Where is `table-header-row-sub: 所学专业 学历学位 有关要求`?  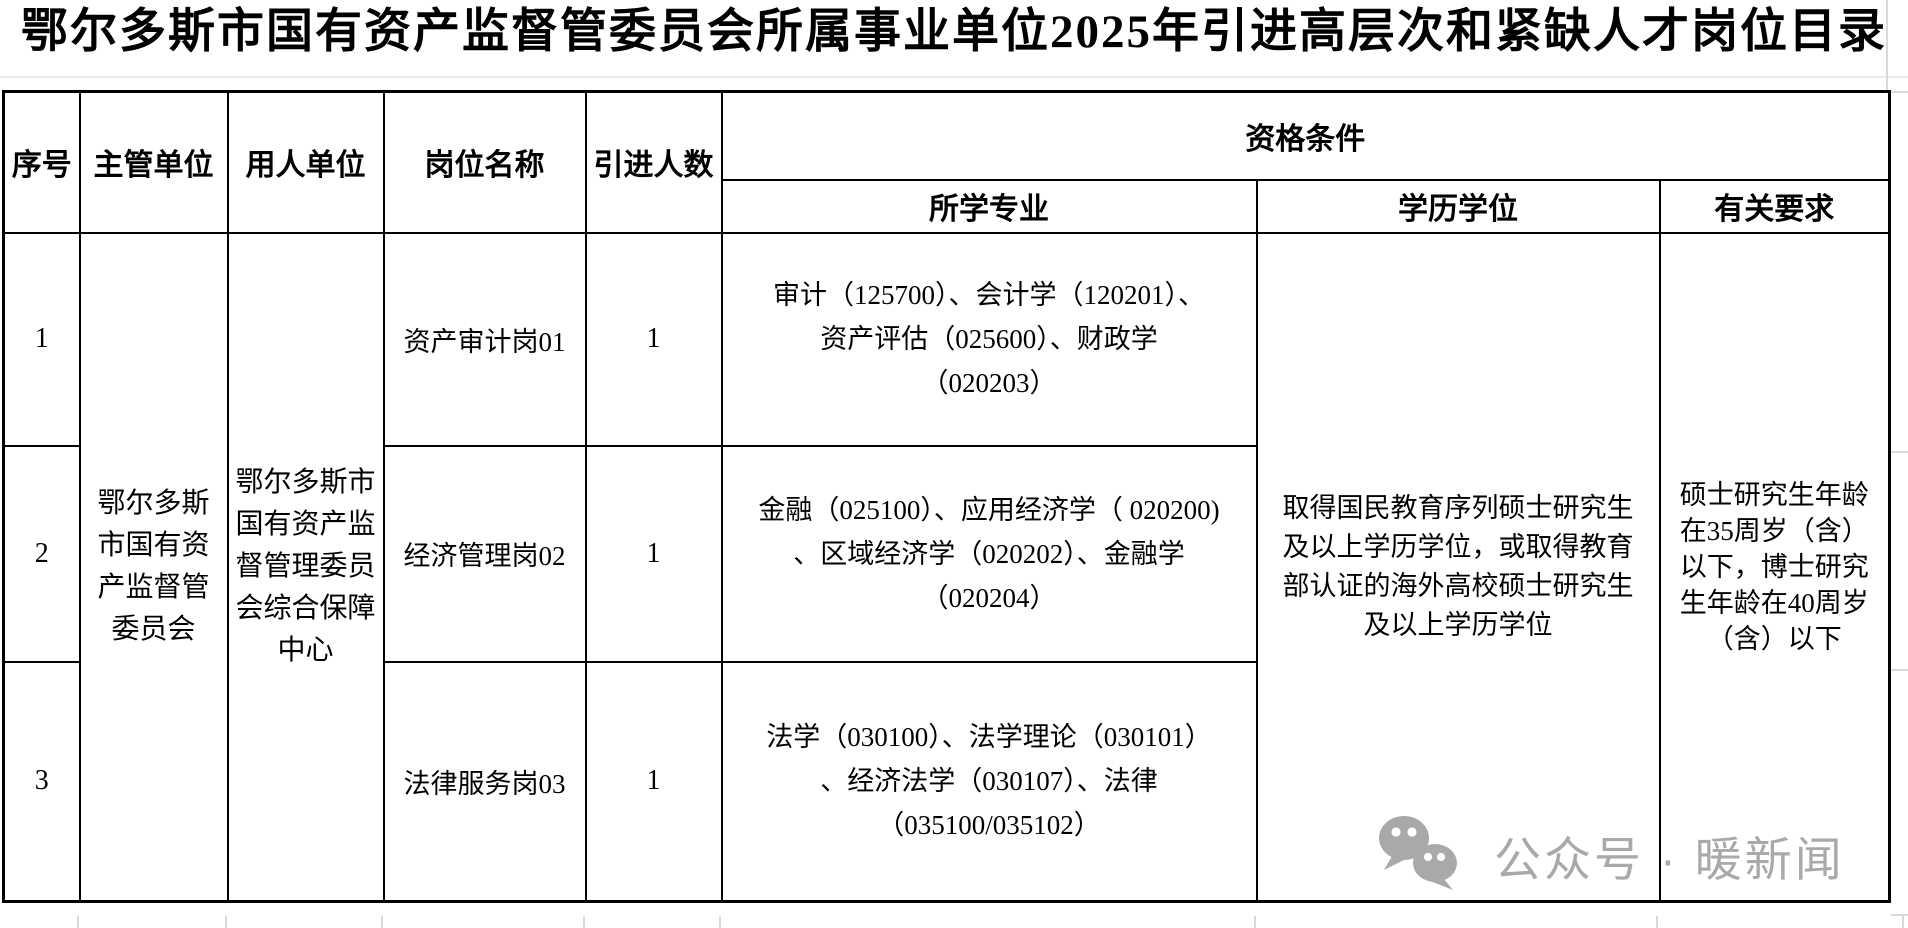 table-header-row-sub: 所学专业 学历学位 有关要求 is located at coordinates (947, 206).